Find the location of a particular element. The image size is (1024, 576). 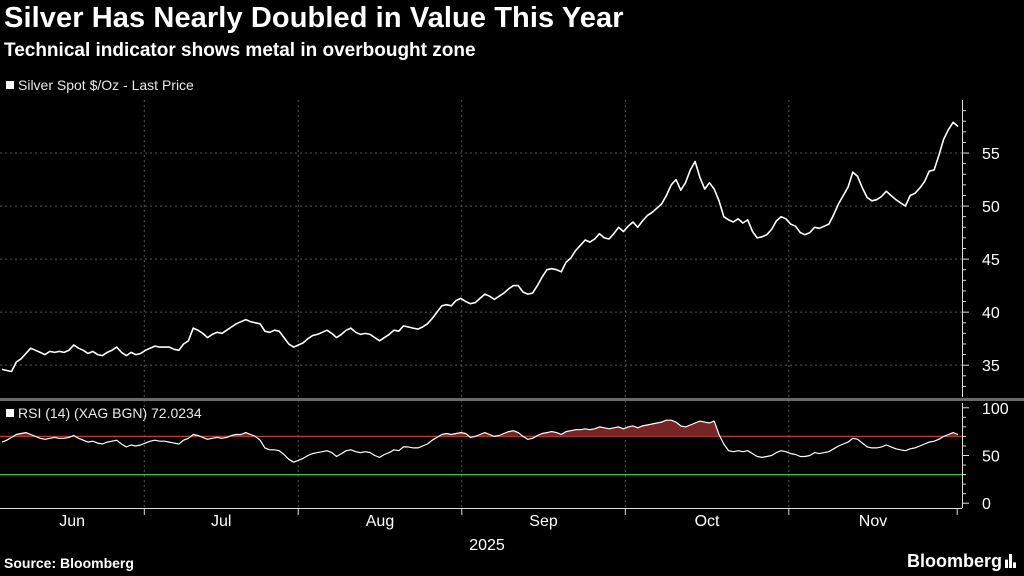

x-tick-label: Sep is located at coordinates (543, 521).